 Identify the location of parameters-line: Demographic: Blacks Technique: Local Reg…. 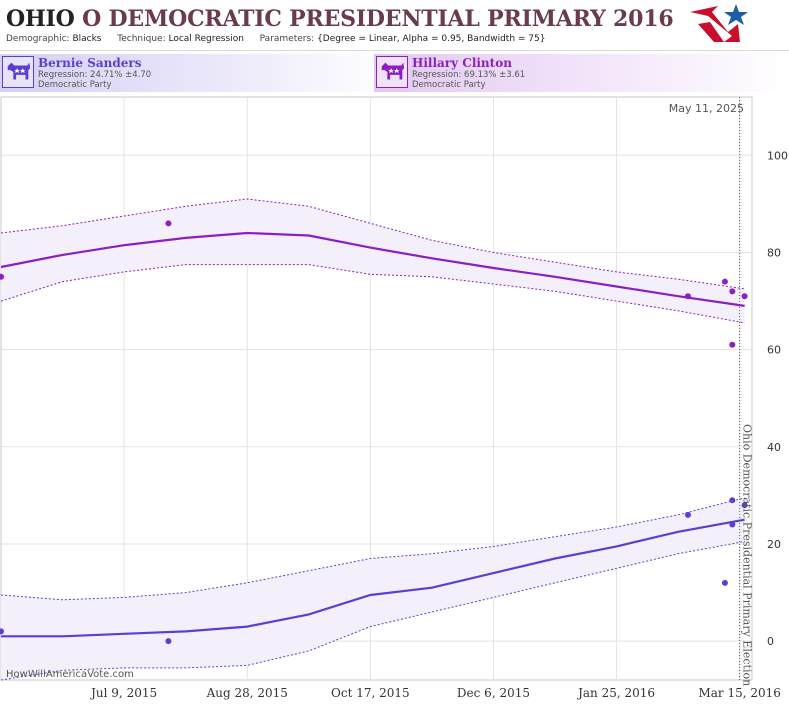
(275, 39).